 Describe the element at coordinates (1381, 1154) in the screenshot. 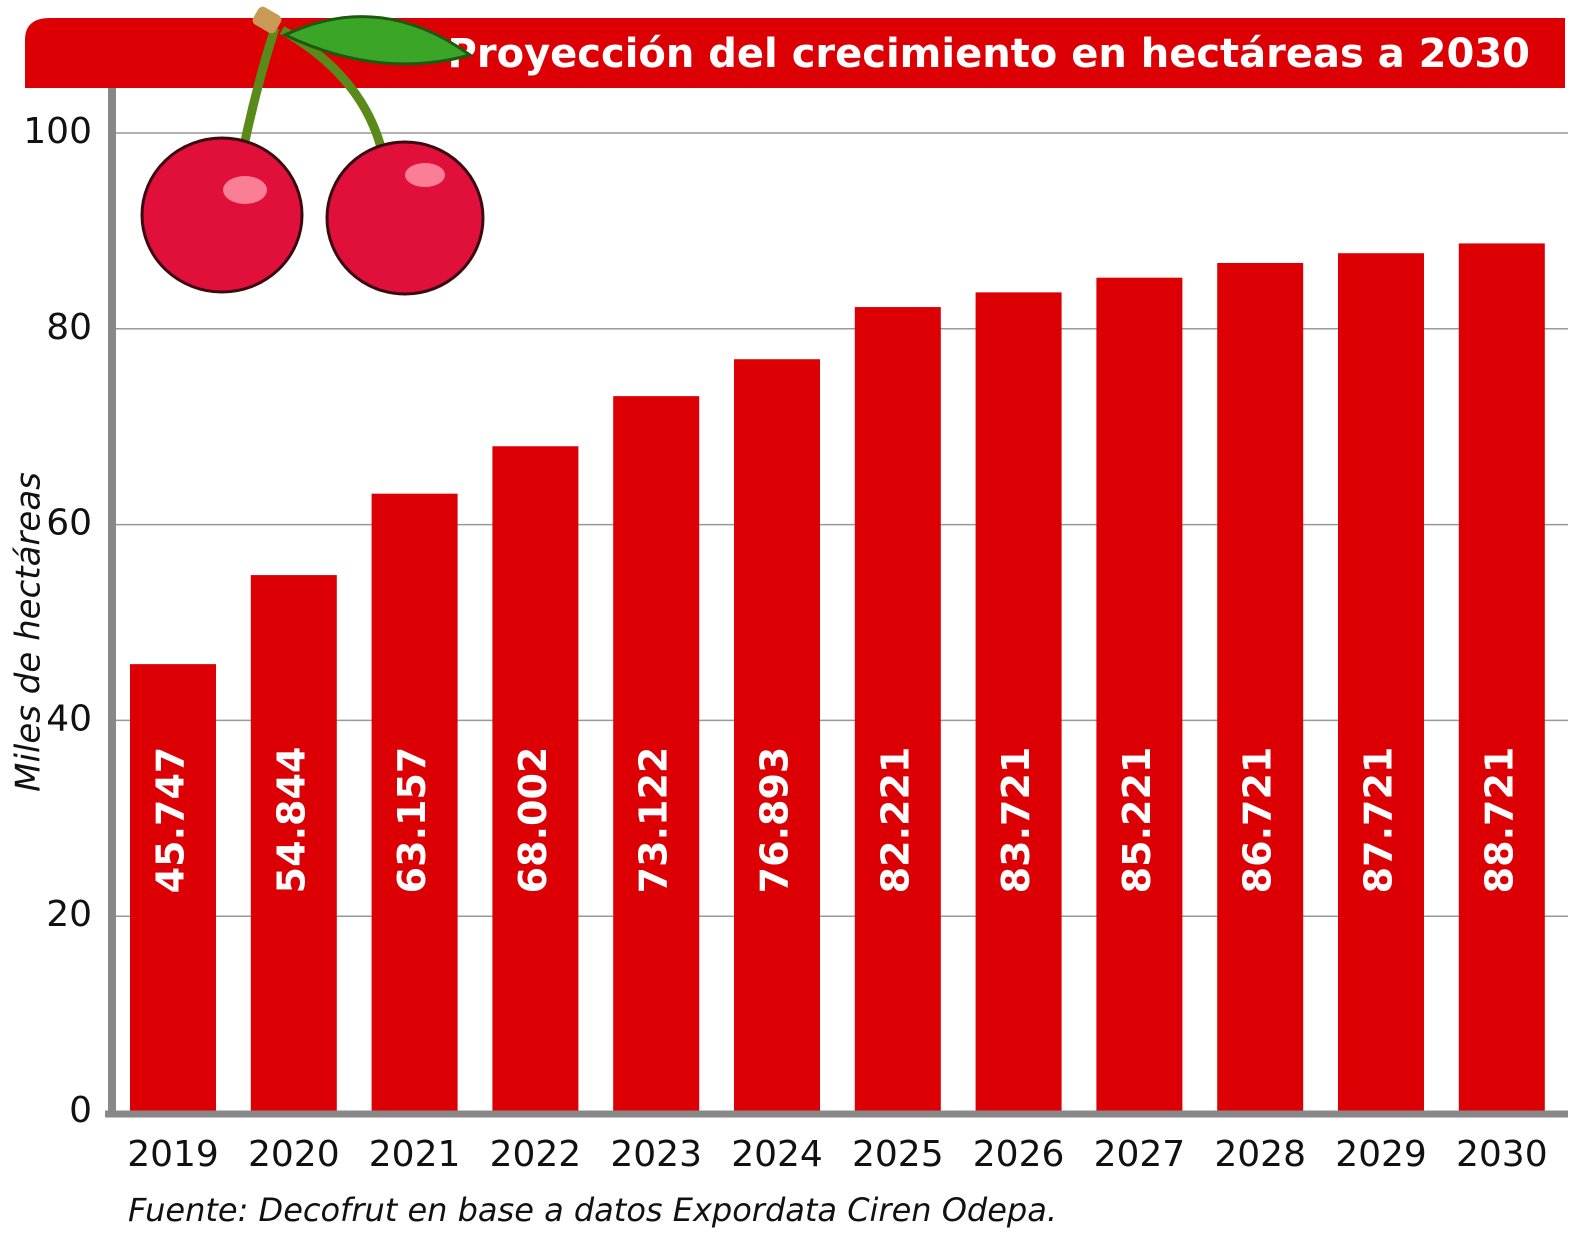

I see `x-tick-label: 2029` at that location.